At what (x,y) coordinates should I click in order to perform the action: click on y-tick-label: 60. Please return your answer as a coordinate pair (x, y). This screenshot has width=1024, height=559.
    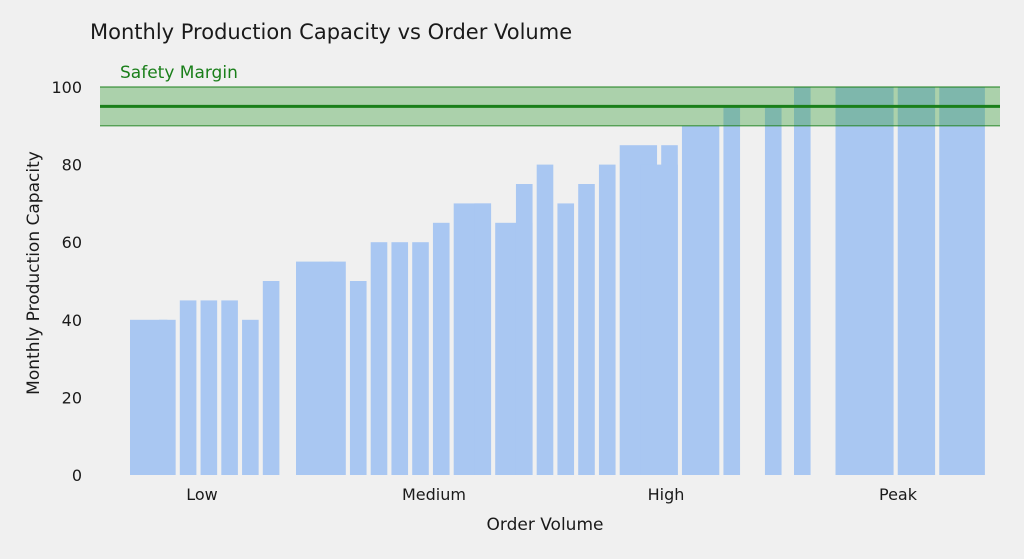
    Looking at the image, I should click on (72, 242).